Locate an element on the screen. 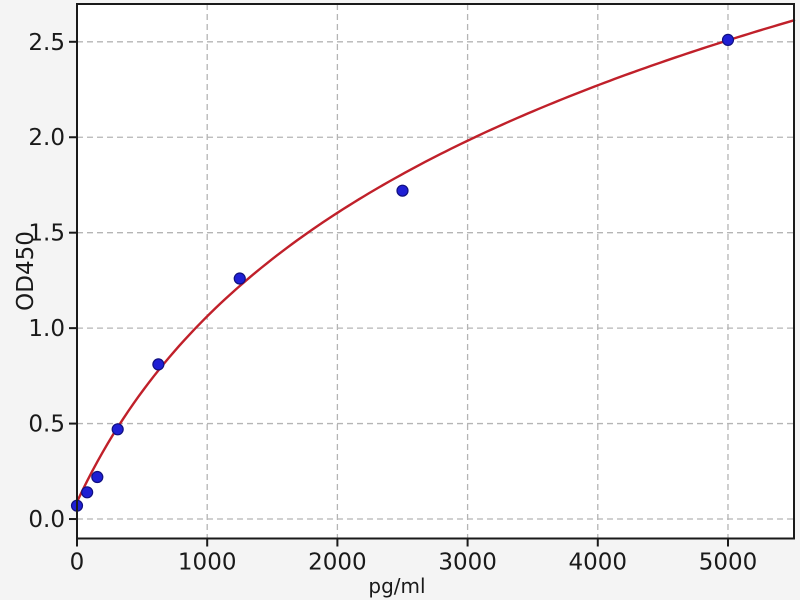  y-tick-label: 0.5 is located at coordinates (46, 425).